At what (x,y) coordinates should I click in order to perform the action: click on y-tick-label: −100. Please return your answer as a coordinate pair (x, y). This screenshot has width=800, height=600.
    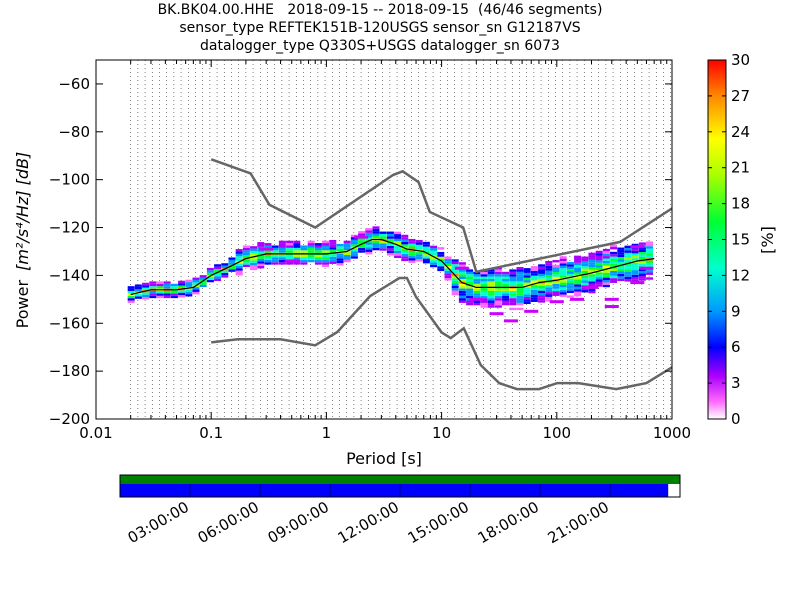
    Looking at the image, I should click on (69, 180).